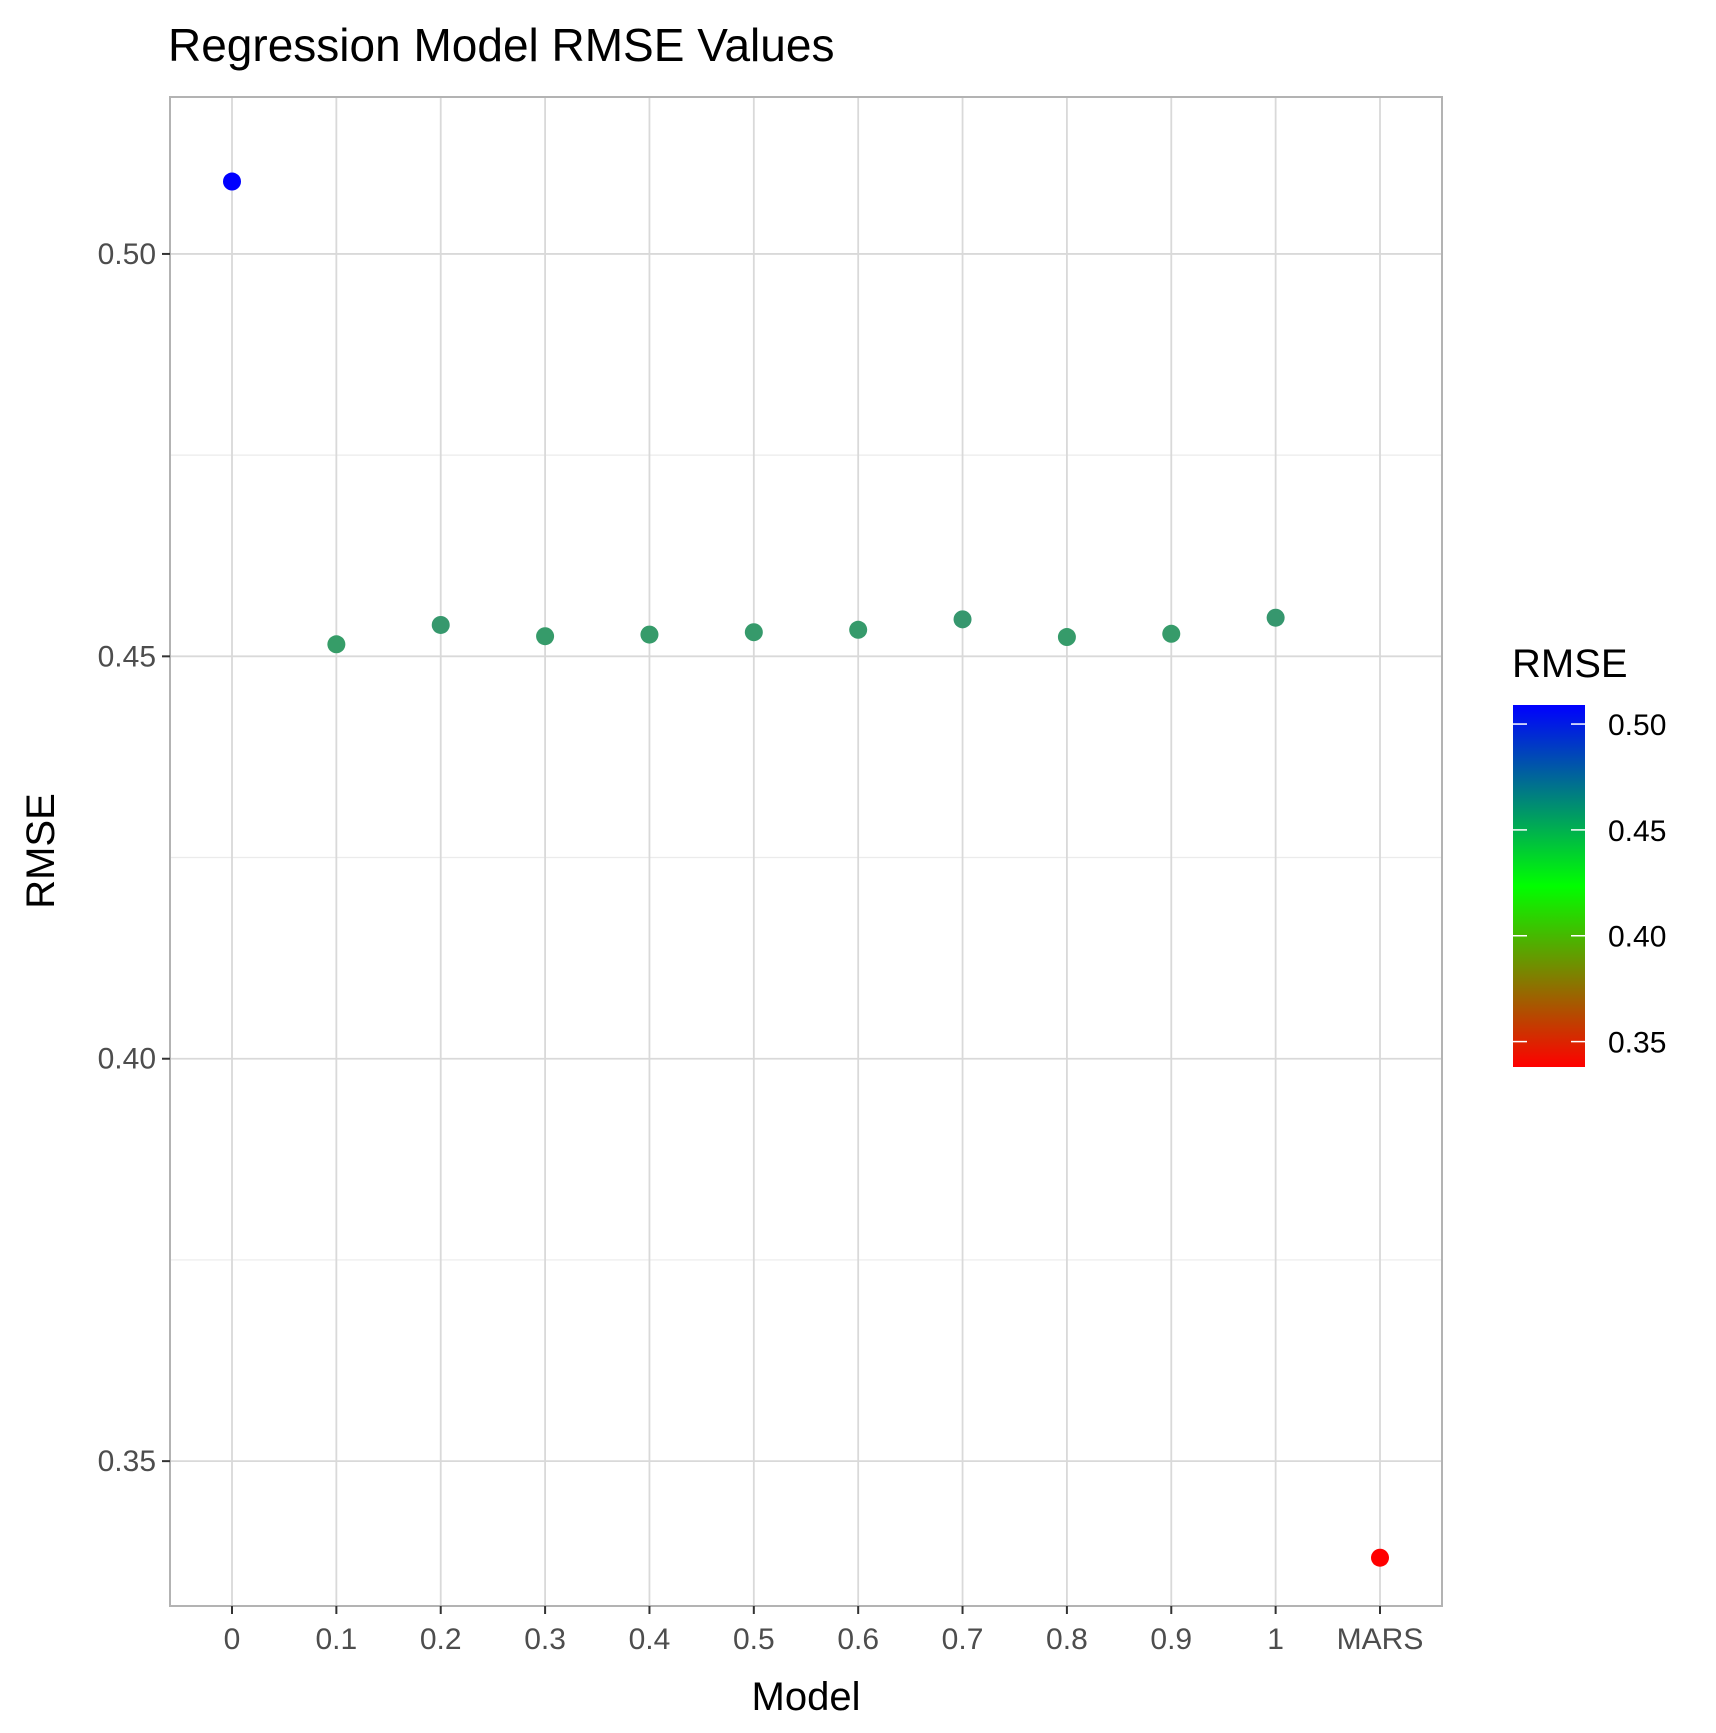 The width and height of the screenshot is (1716, 1733). I want to click on x-axis-title: Model, so click(806, 1697).